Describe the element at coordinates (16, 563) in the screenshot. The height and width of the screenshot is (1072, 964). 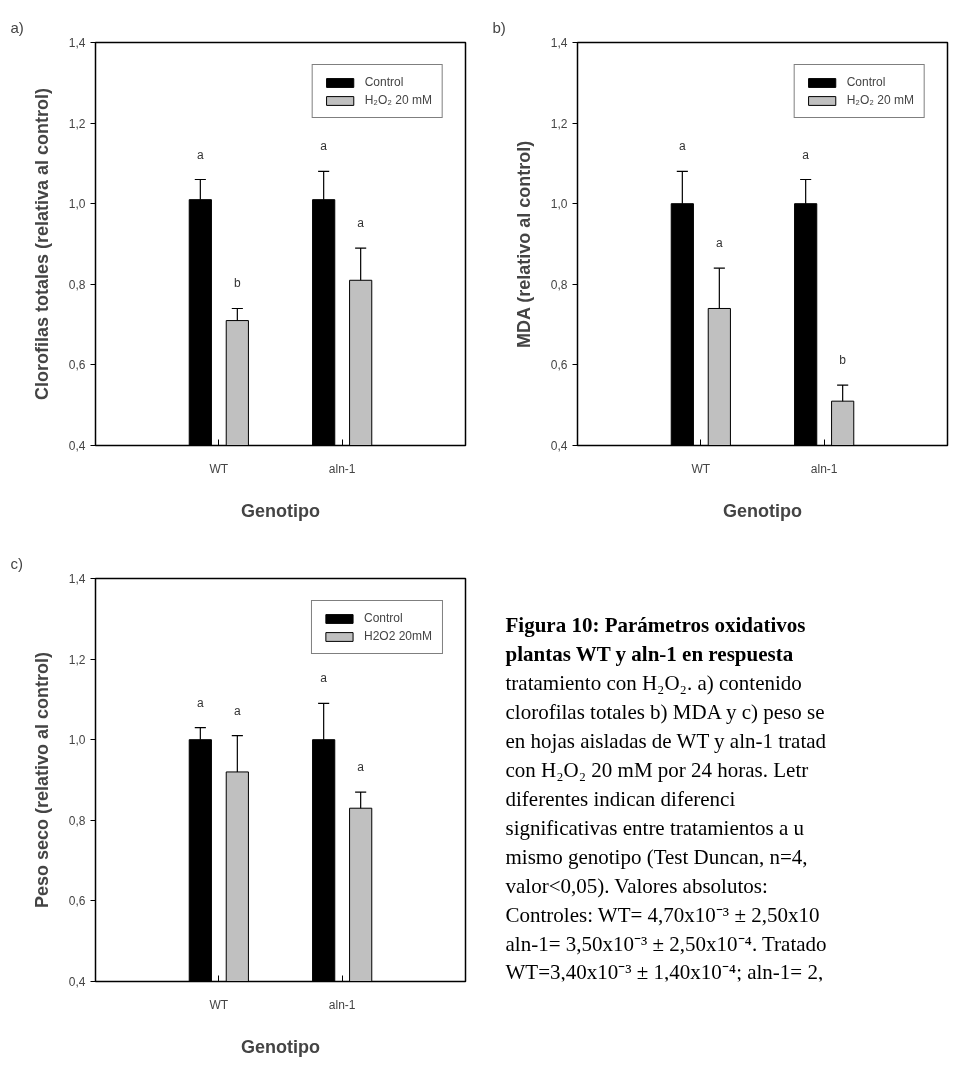
I see `chart-title: c)` at that location.